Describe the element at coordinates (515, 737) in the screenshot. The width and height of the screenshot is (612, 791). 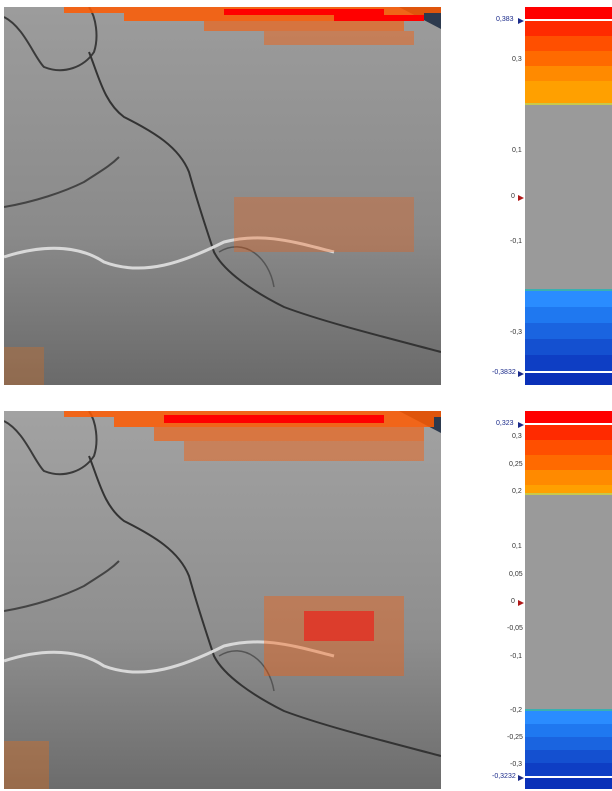
I see `scale-tick-label: -0,25` at that location.